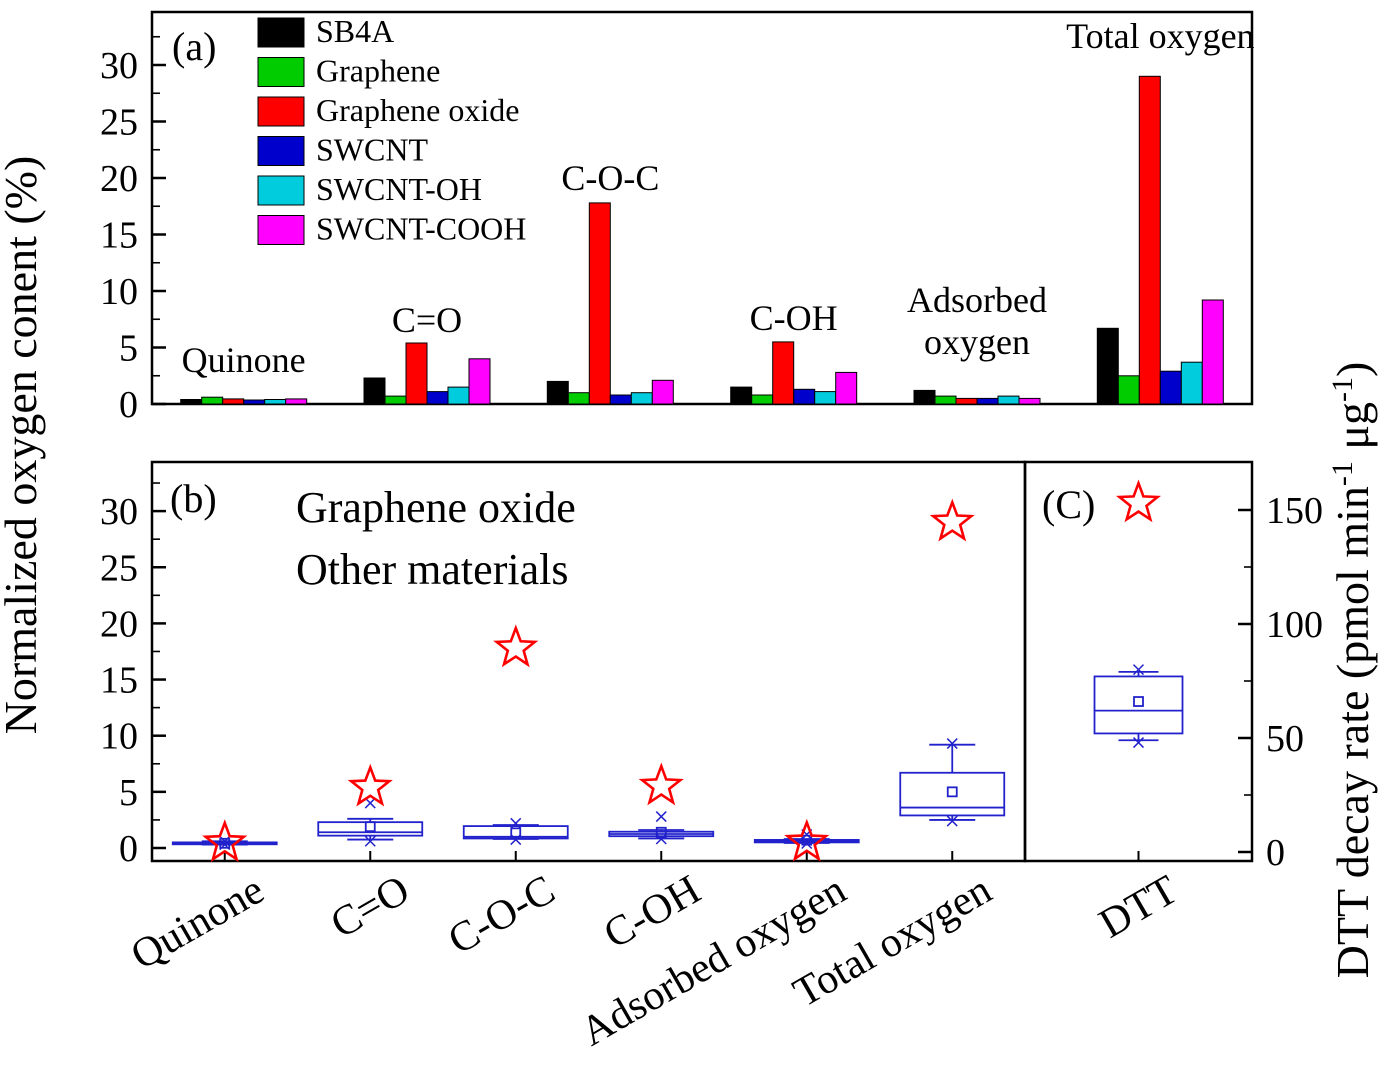 This screenshot has height=1077, width=1397. Describe the element at coordinates (966, 401) in the screenshot. I see `bar-Adsorbed oxygen-Graphene oxide` at that location.